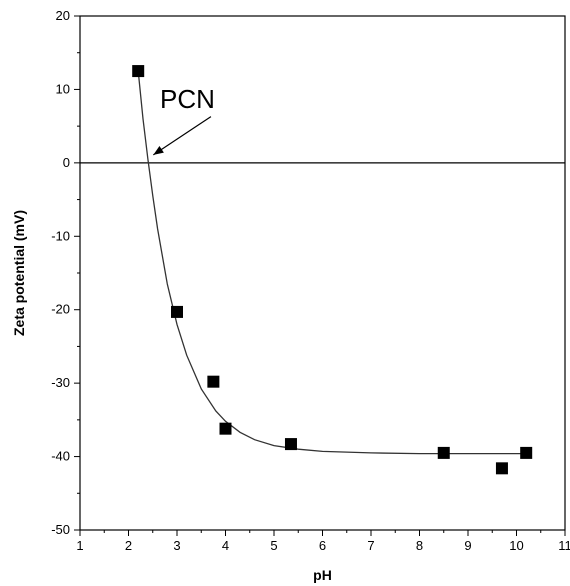 The height and width of the screenshot is (586, 570). I want to click on x-tick-label: 8, so click(419, 545).